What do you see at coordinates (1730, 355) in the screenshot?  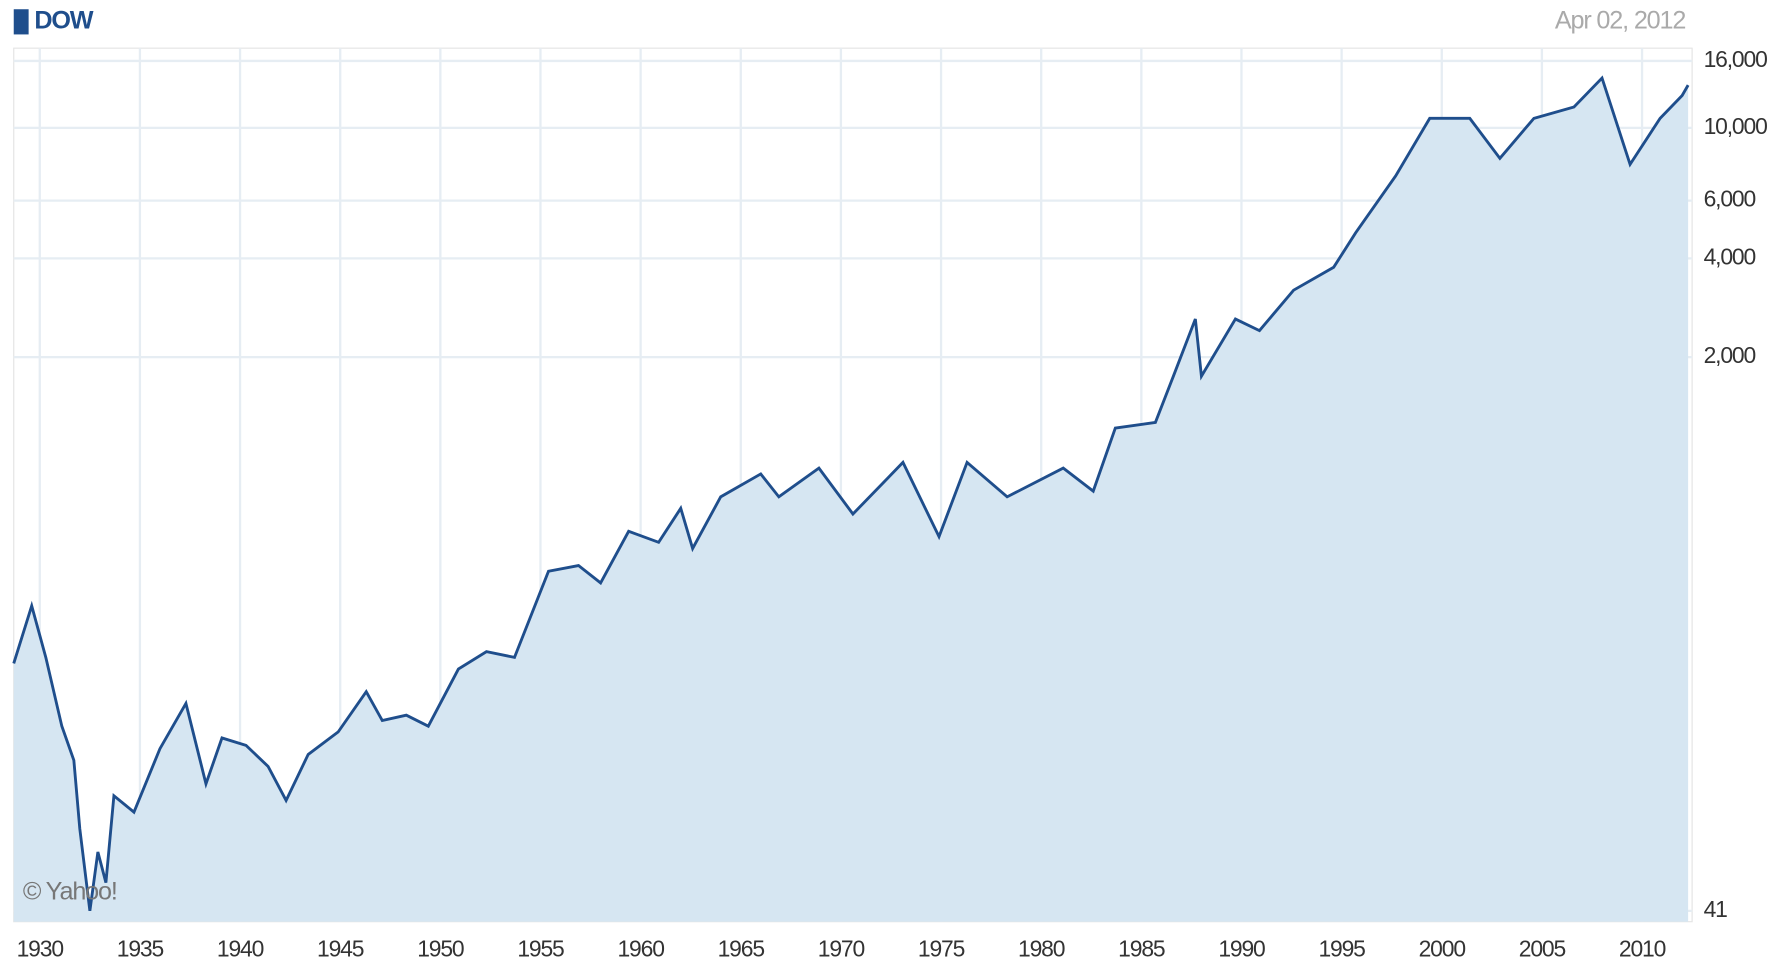 I see `y-tick-label: 2,000` at bounding box center [1730, 355].